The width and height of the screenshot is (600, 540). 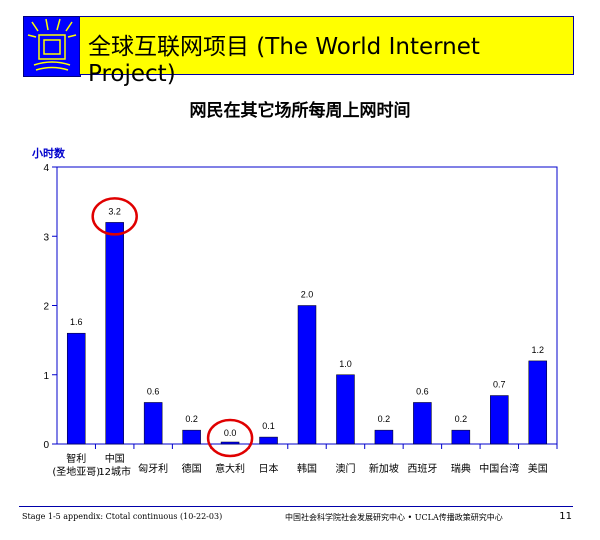 What do you see at coordinates (76, 322) in the screenshot?
I see `data-label: 1.6` at bounding box center [76, 322].